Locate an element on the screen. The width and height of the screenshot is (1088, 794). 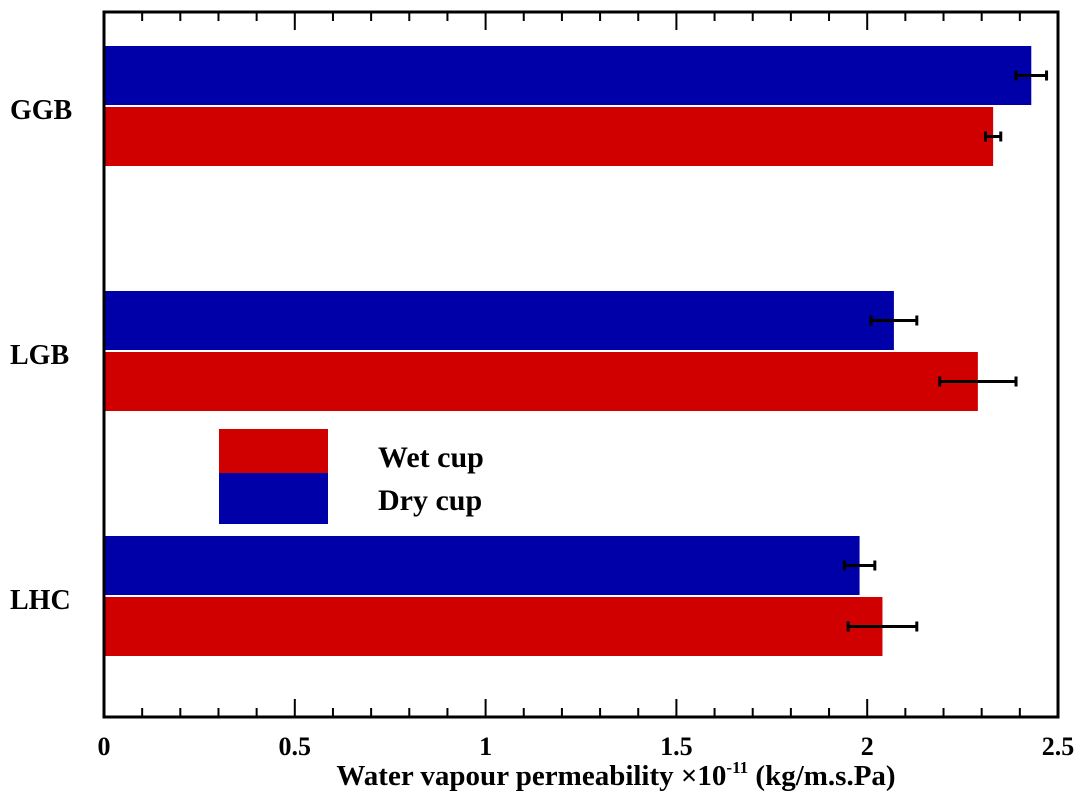
bar-ggb-wet-cup is located at coordinates (549, 136).